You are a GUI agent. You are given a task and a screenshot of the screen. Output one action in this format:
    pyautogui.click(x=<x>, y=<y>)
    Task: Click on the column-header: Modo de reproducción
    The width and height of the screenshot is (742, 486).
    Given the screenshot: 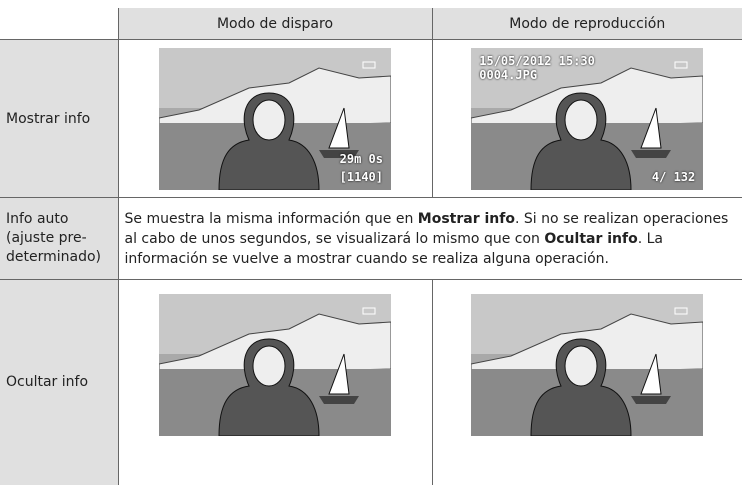 What is the action you would take?
    pyautogui.click(x=586, y=24)
    